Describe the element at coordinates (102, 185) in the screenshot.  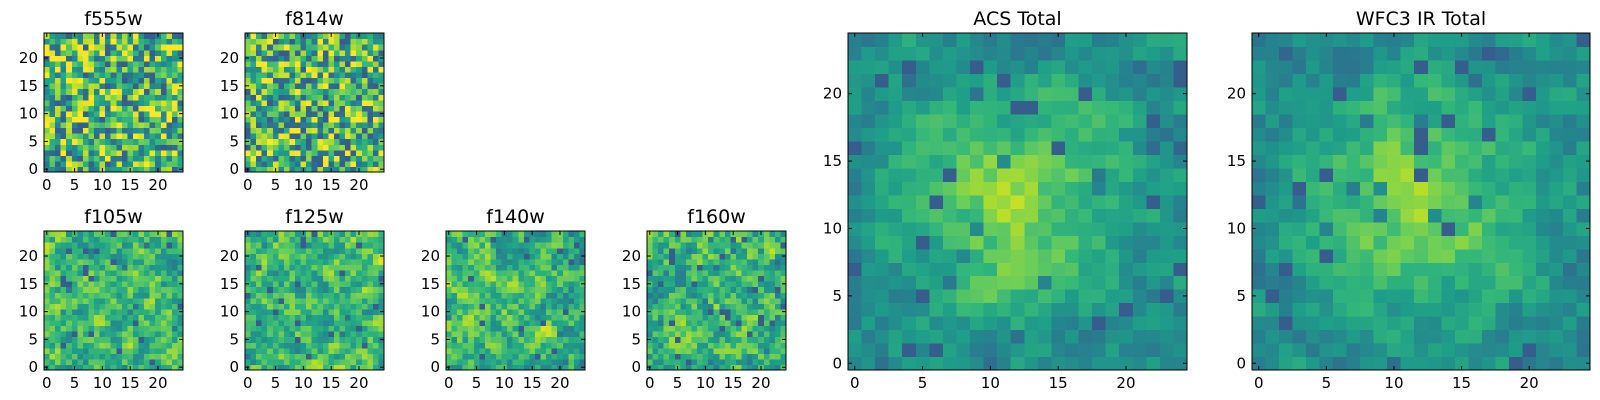
I see `x-tick-label: 10` at that location.